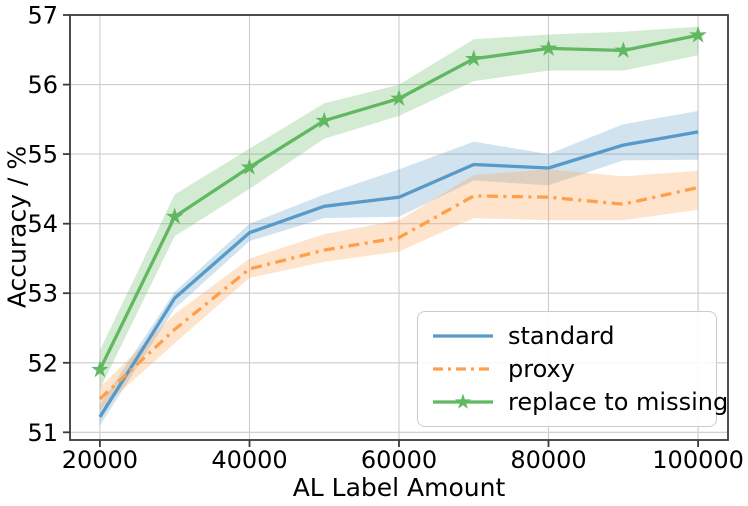 The width and height of the screenshot is (748, 506). What do you see at coordinates (249, 460) in the screenshot?
I see `svg-text: 40000` at bounding box center [249, 460].